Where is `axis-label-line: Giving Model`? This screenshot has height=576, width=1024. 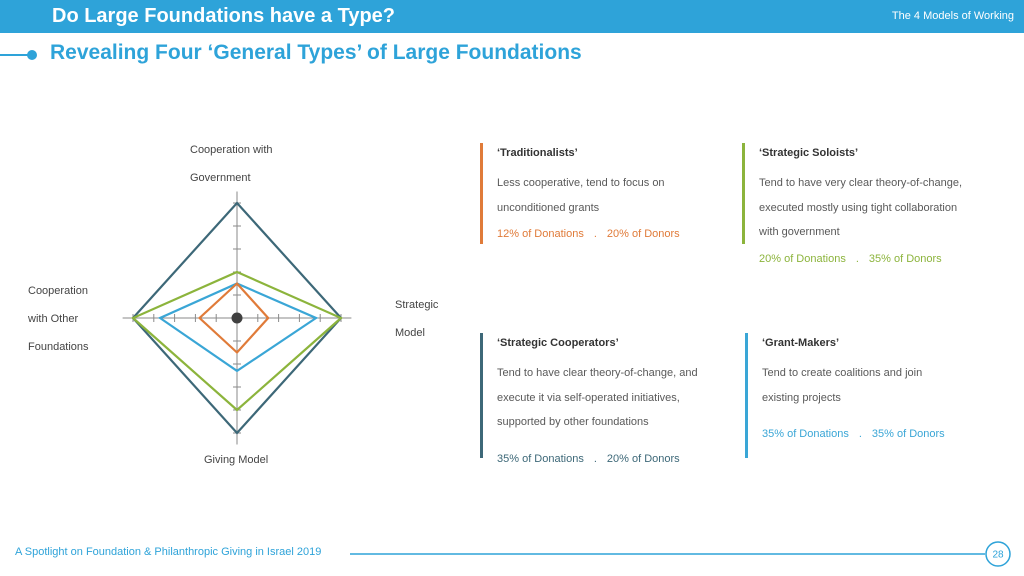 axis-label-line: Giving Model is located at coordinates (236, 460).